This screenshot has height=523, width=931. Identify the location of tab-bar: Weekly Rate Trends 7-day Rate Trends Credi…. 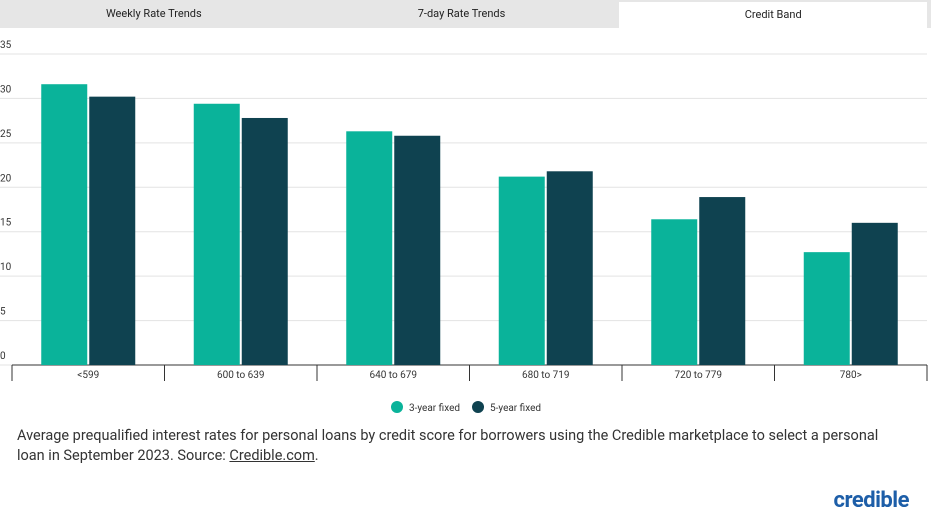
(465, 14).